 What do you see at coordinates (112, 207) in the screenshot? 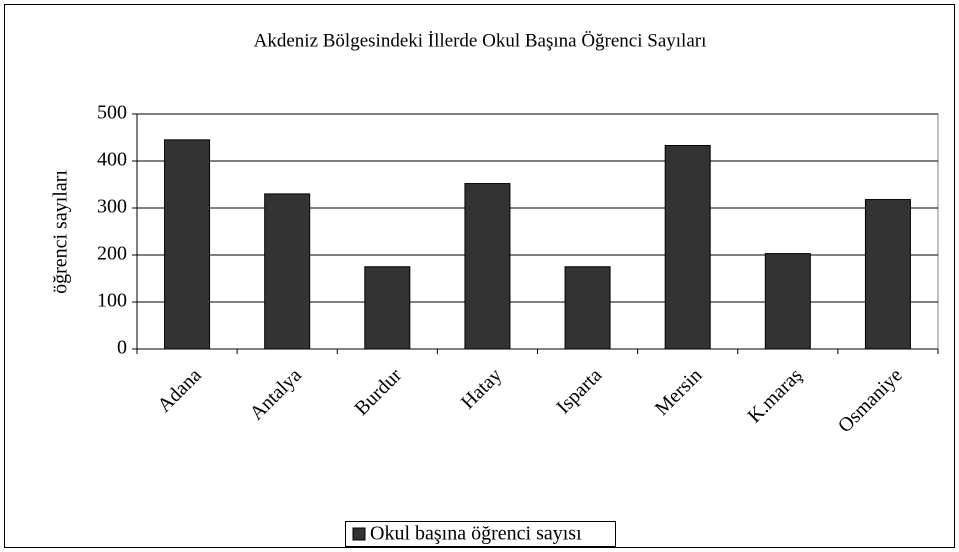
I see `y-tick-label: 300` at bounding box center [112, 207].